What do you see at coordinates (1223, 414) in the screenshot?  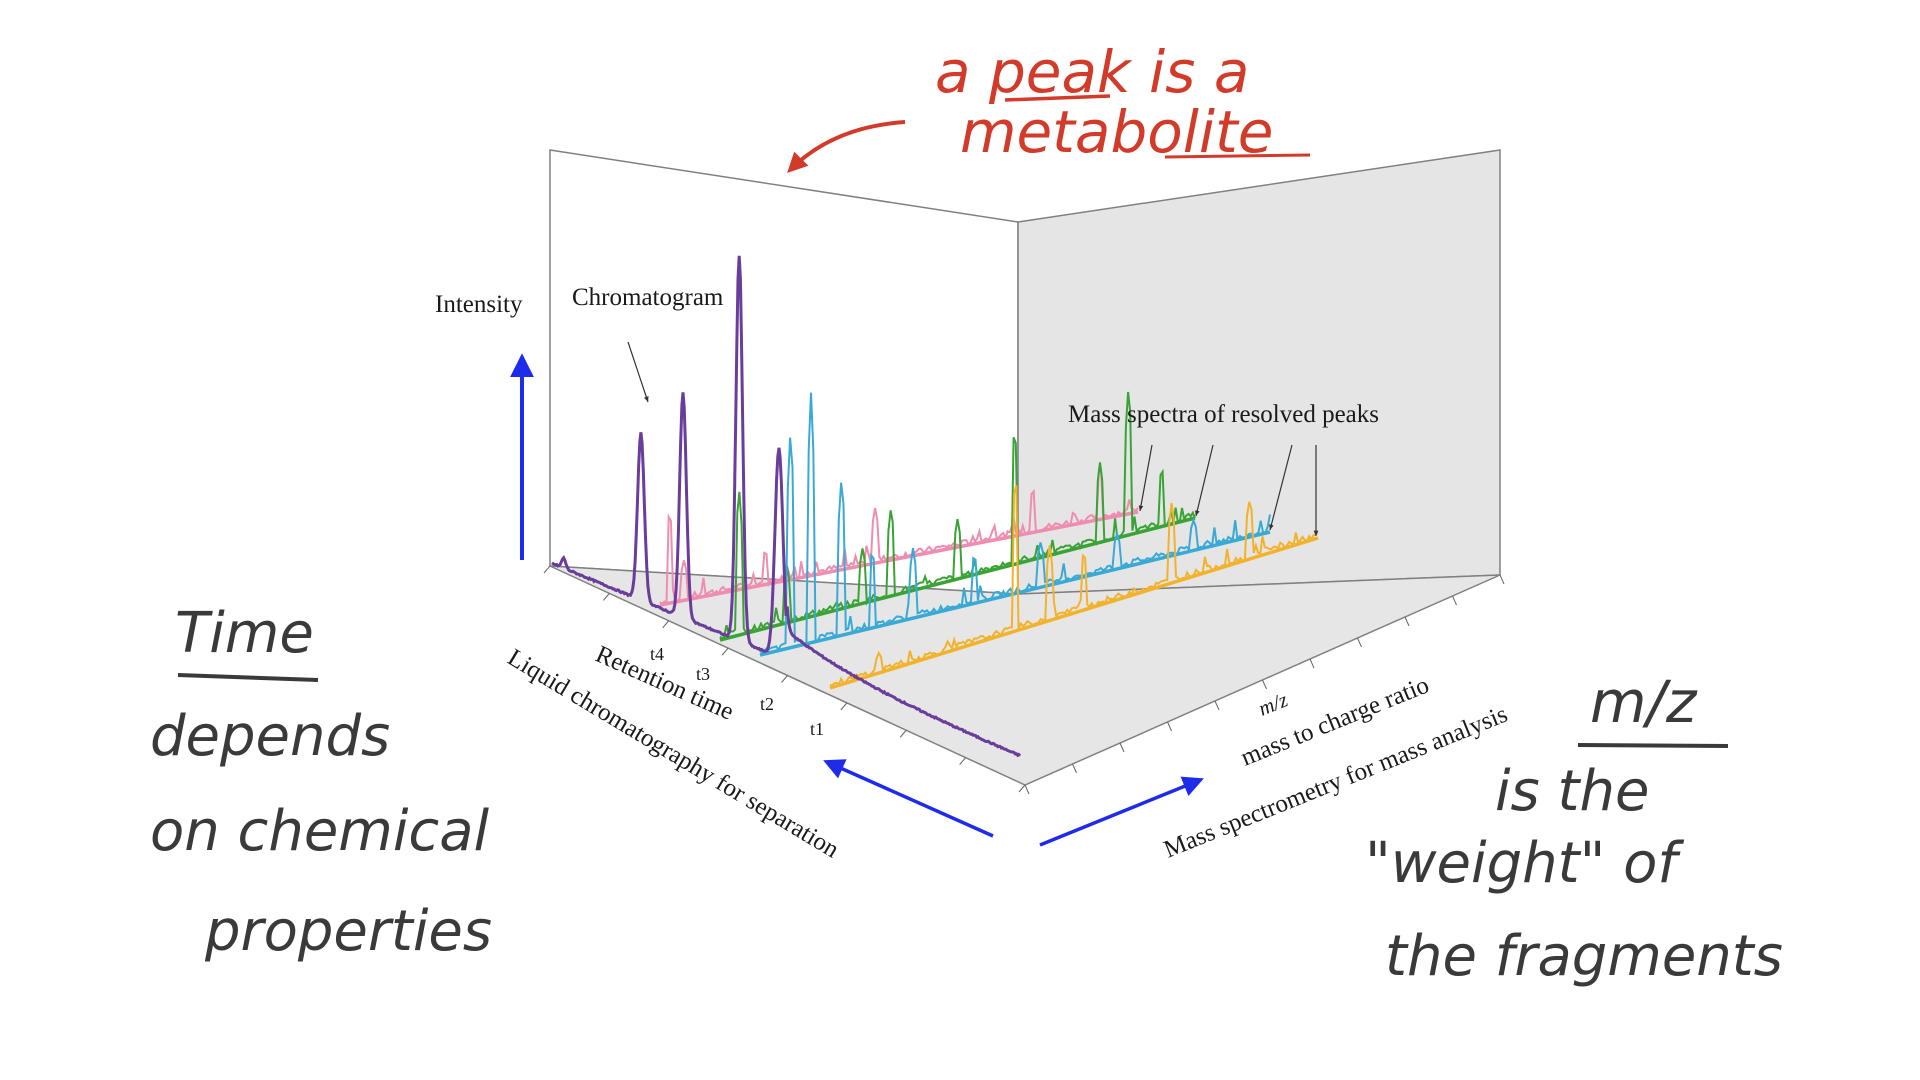 I see `mass-spectra-label: Mass spectra of resolved peaks` at bounding box center [1223, 414].